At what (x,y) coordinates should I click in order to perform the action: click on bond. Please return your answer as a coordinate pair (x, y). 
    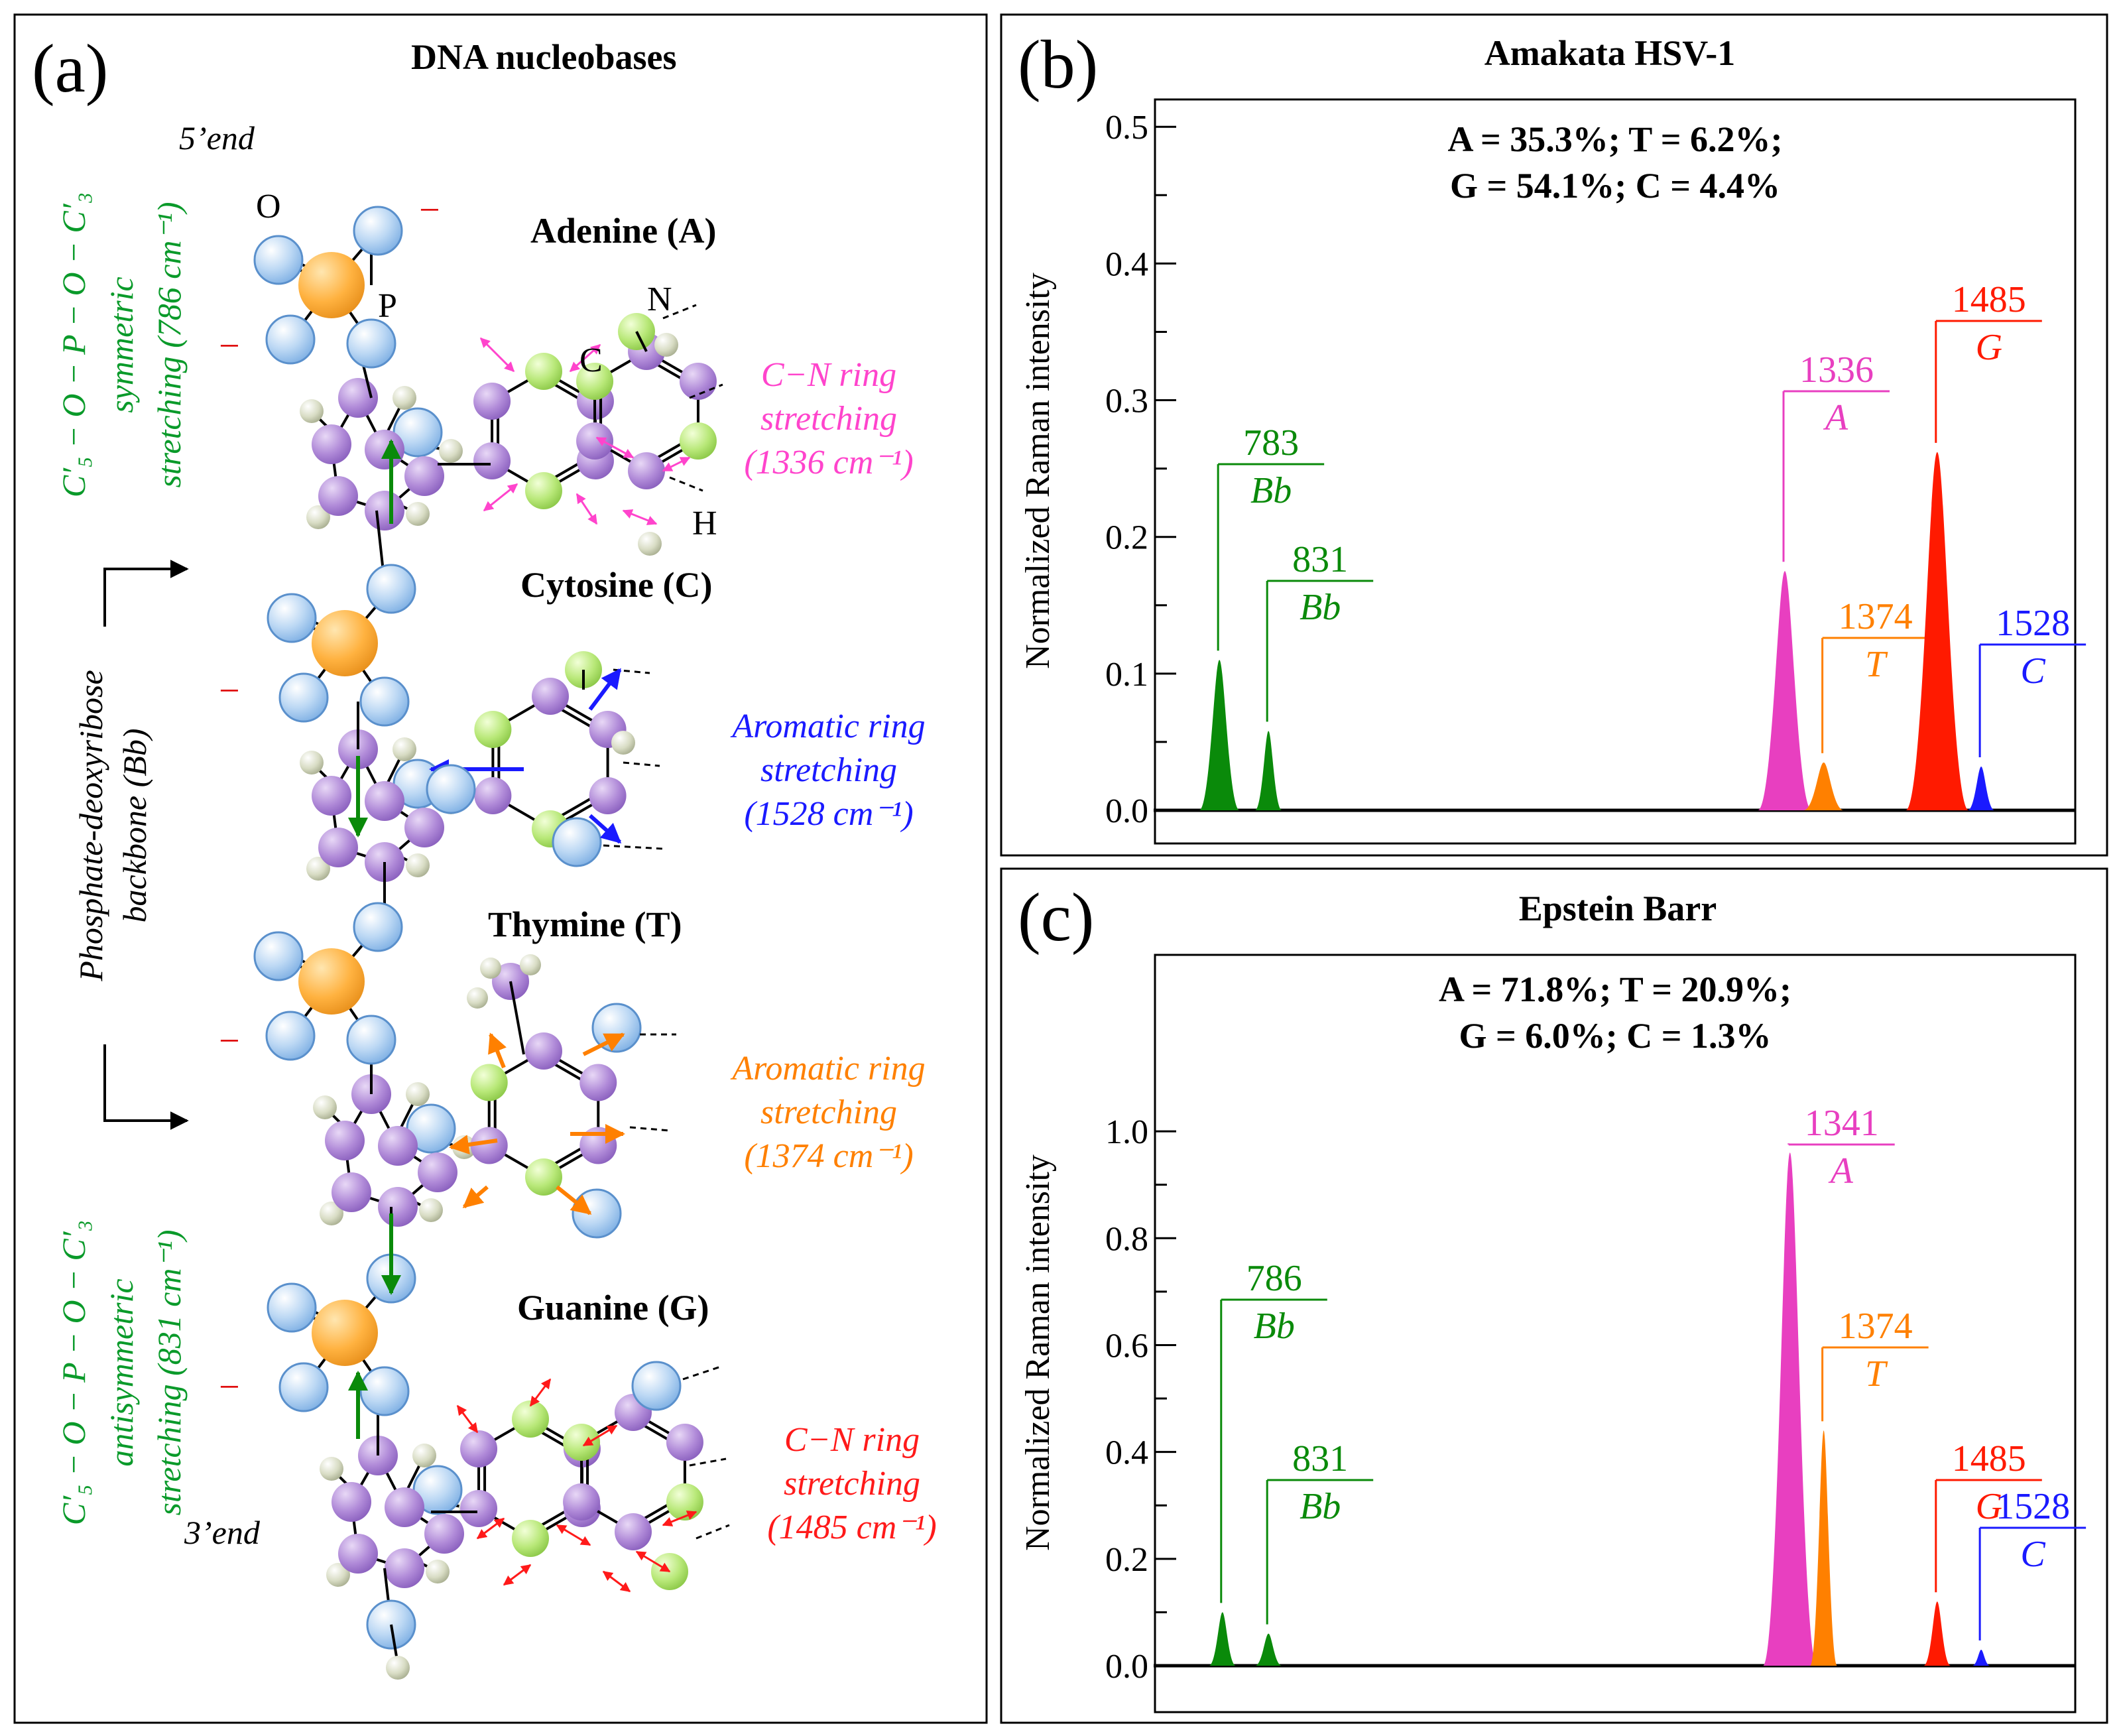
    Looking at the image, I should click on (517, 1018).